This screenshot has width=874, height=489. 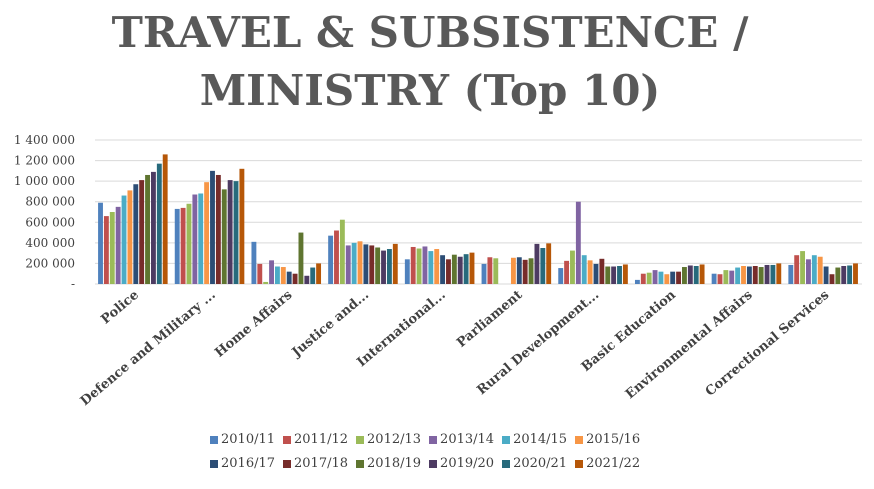 What do you see at coordinates (50, 222) in the screenshot?
I see `y-tick-label: 600 000` at bounding box center [50, 222].